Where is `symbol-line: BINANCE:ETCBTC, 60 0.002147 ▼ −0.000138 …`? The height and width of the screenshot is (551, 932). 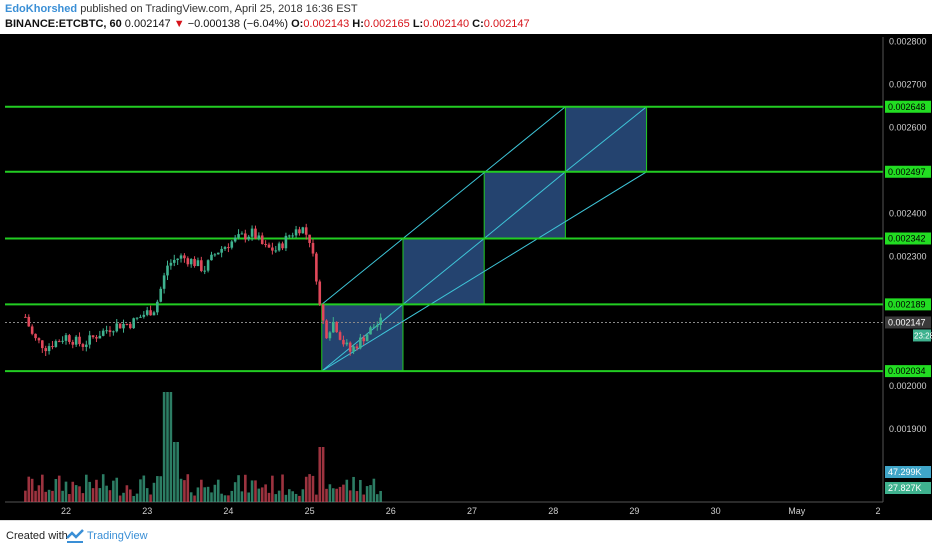
symbol-line: BINANCE:ETCBTC, 60 0.002147 ▼ −0.000138 … is located at coordinates (267, 24).